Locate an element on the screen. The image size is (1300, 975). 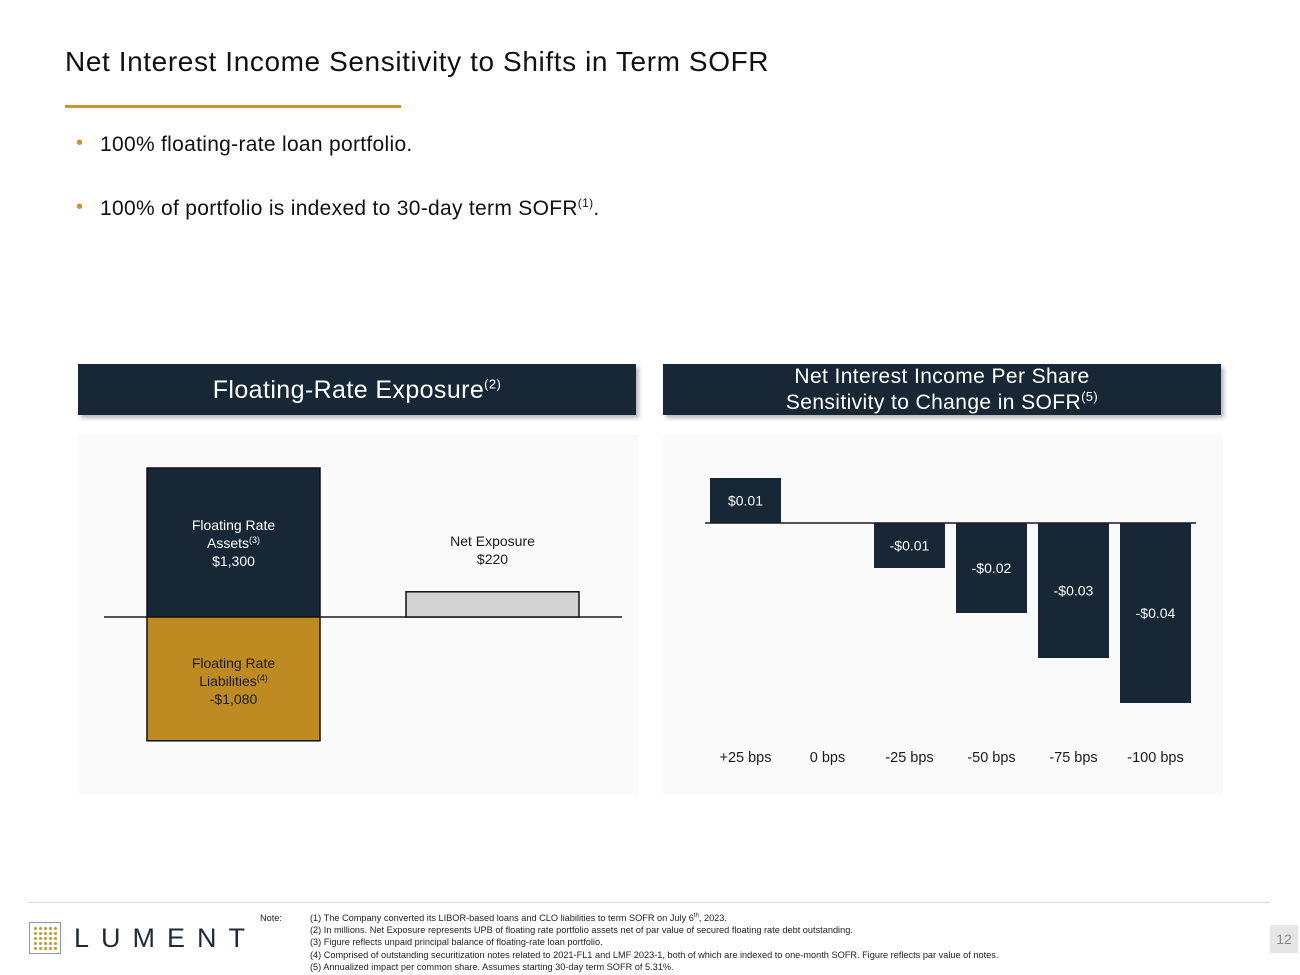
liabilities-label-line2: Liabilities(4) is located at coordinates (233, 681).